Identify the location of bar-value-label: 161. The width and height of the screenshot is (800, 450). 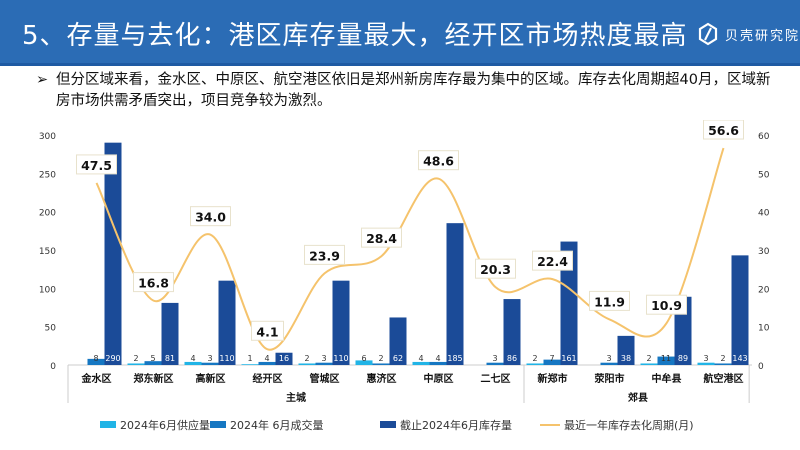
(568, 358).